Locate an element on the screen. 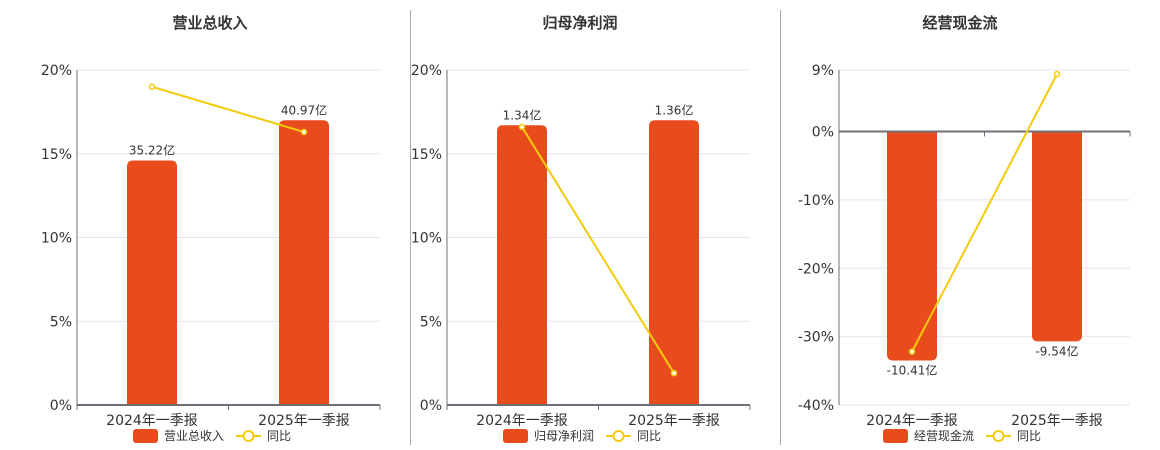 This screenshot has height=450, width=1160. y-tick-label: -30% is located at coordinates (816, 338).